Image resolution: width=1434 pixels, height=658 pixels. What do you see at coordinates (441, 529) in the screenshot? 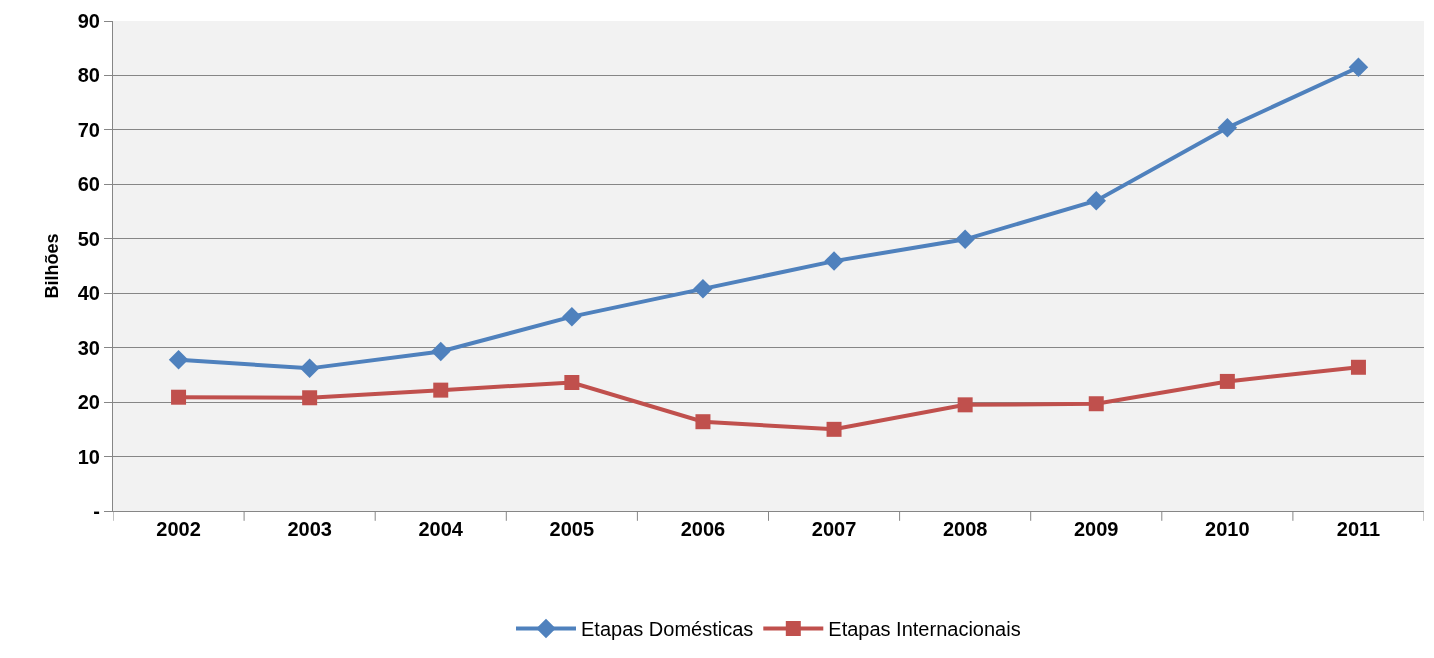
I see `x-tick-label: 2004` at bounding box center [441, 529].